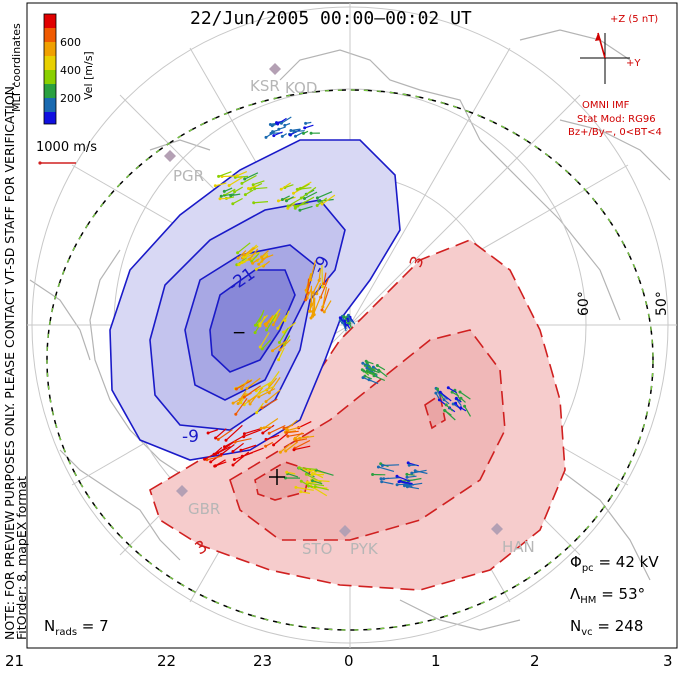 This screenshot has height=674, width=680. What do you see at coordinates (662, 303) in the screenshot?
I see `lat-label-50: 50°` at bounding box center [662, 303].